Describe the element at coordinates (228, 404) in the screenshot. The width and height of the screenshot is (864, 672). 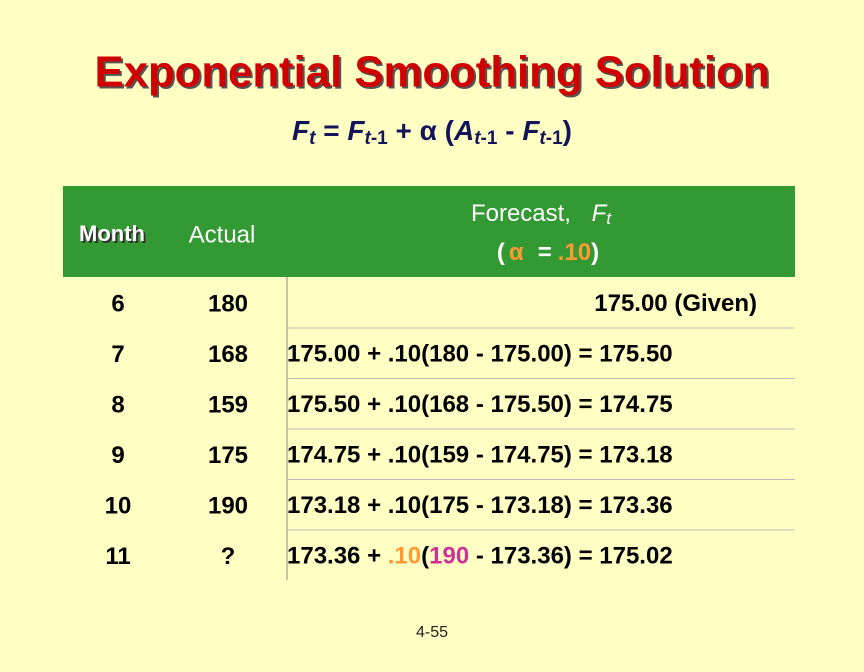
I see `actual-cell: 159` at that location.